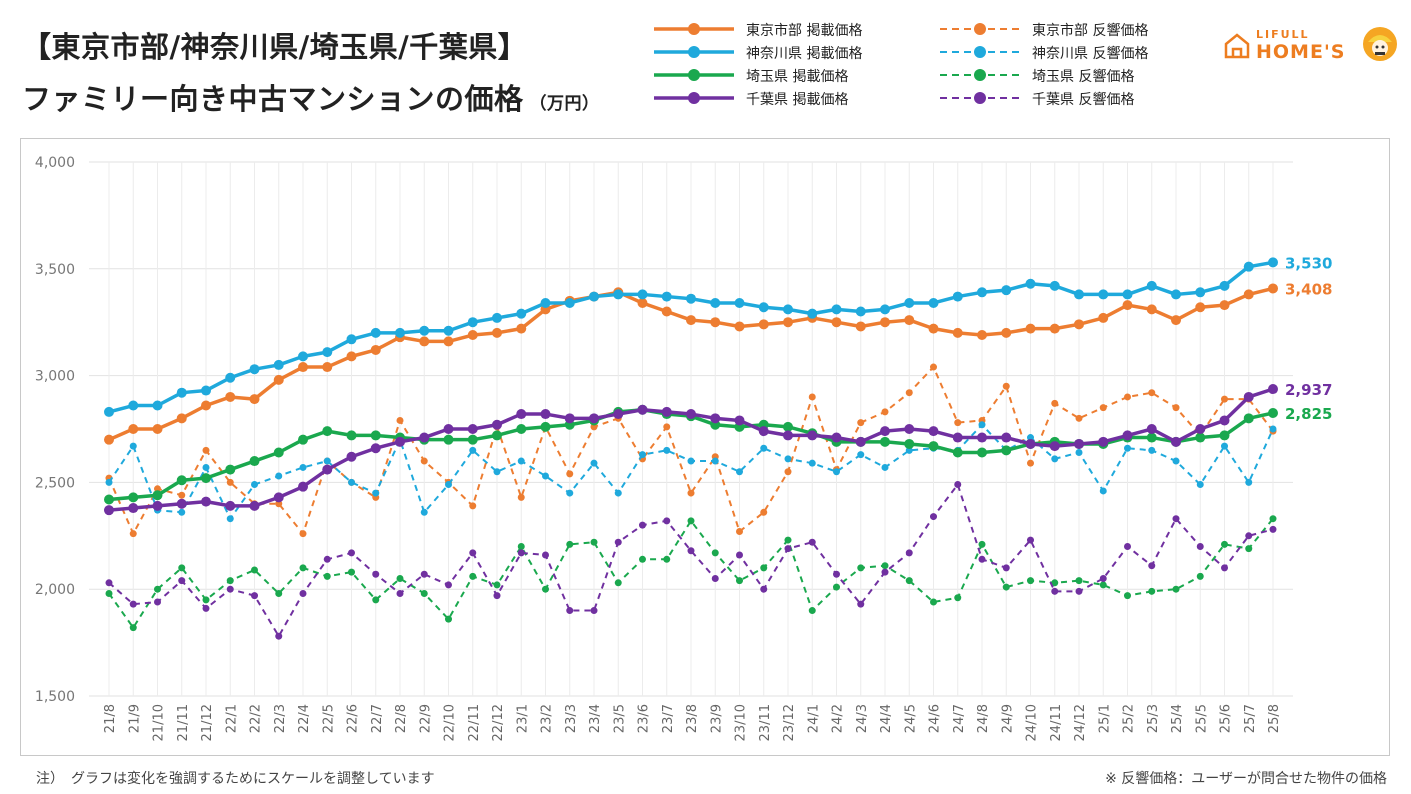 This screenshot has height=794, width=1411. I want to click on legend-label: 埼玉県 掲載価格, so click(797, 77).